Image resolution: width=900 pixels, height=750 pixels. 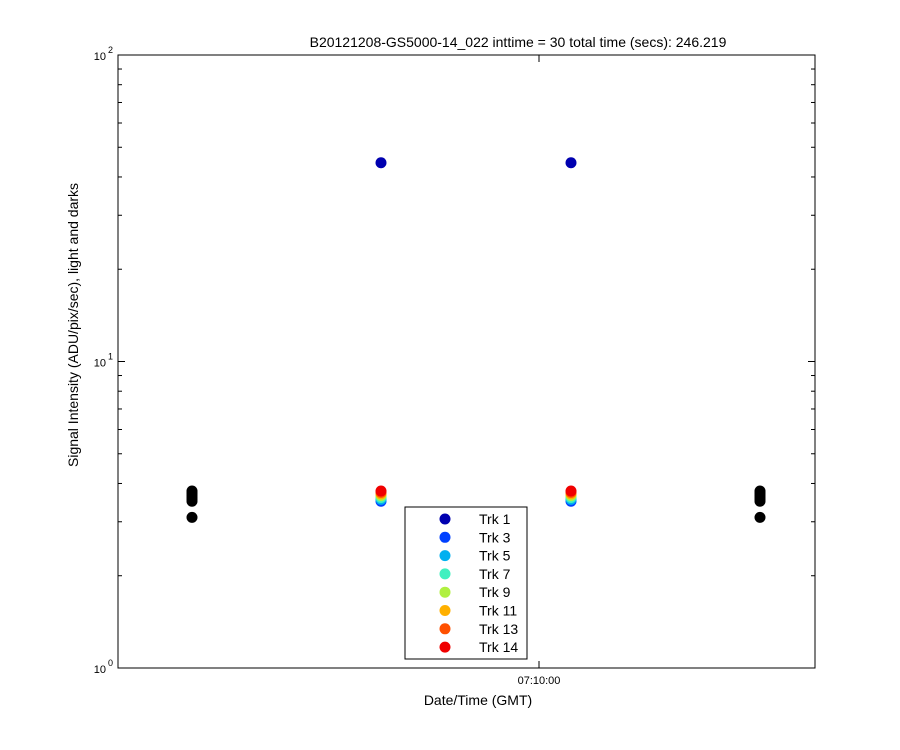 I want to click on legend-label: Trk 3, so click(x=495, y=537).